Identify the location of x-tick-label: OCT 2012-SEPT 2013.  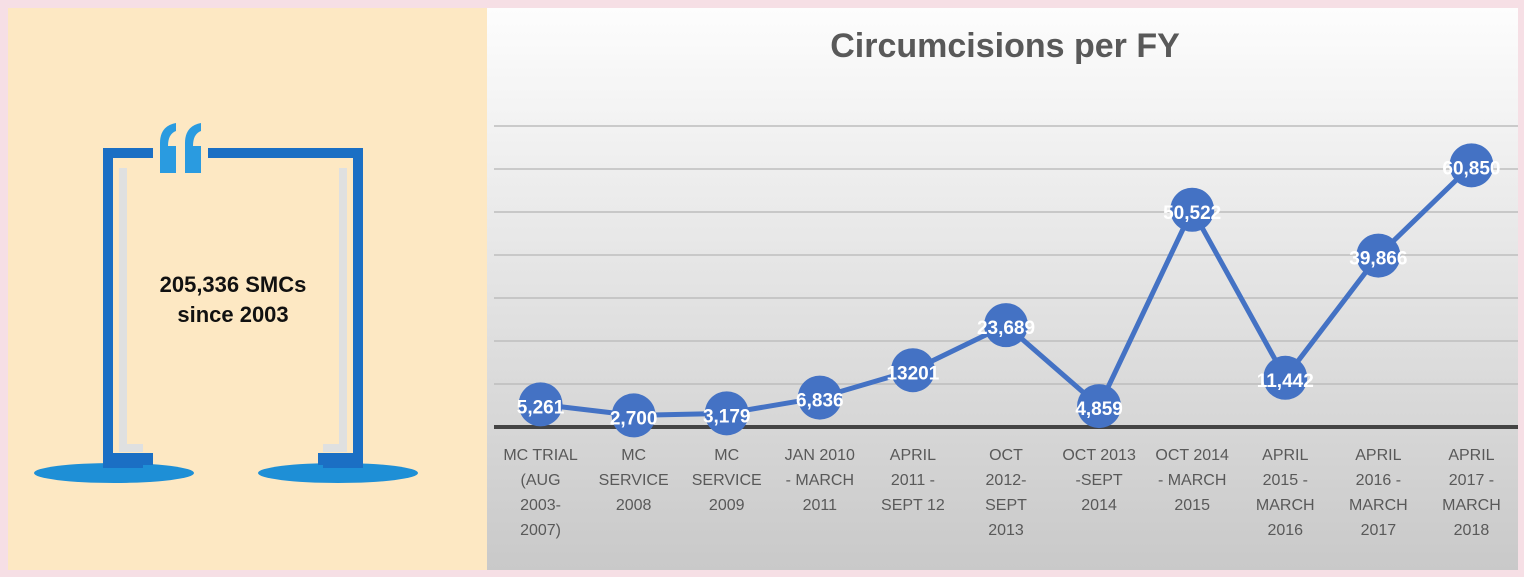
(1006, 493).